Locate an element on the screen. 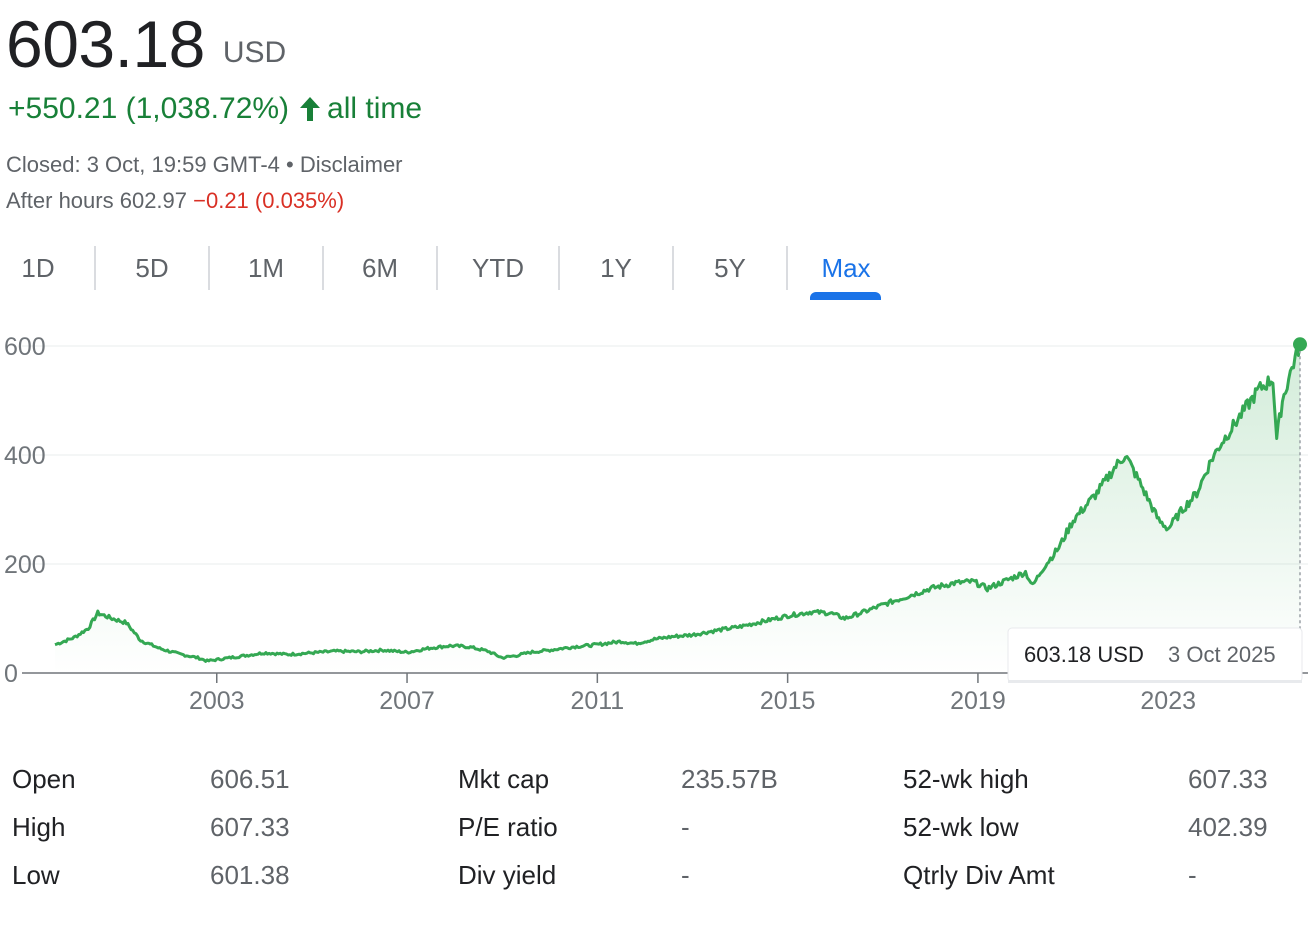 The width and height of the screenshot is (1316, 930). tab-6m: 6M is located at coordinates (380, 267).